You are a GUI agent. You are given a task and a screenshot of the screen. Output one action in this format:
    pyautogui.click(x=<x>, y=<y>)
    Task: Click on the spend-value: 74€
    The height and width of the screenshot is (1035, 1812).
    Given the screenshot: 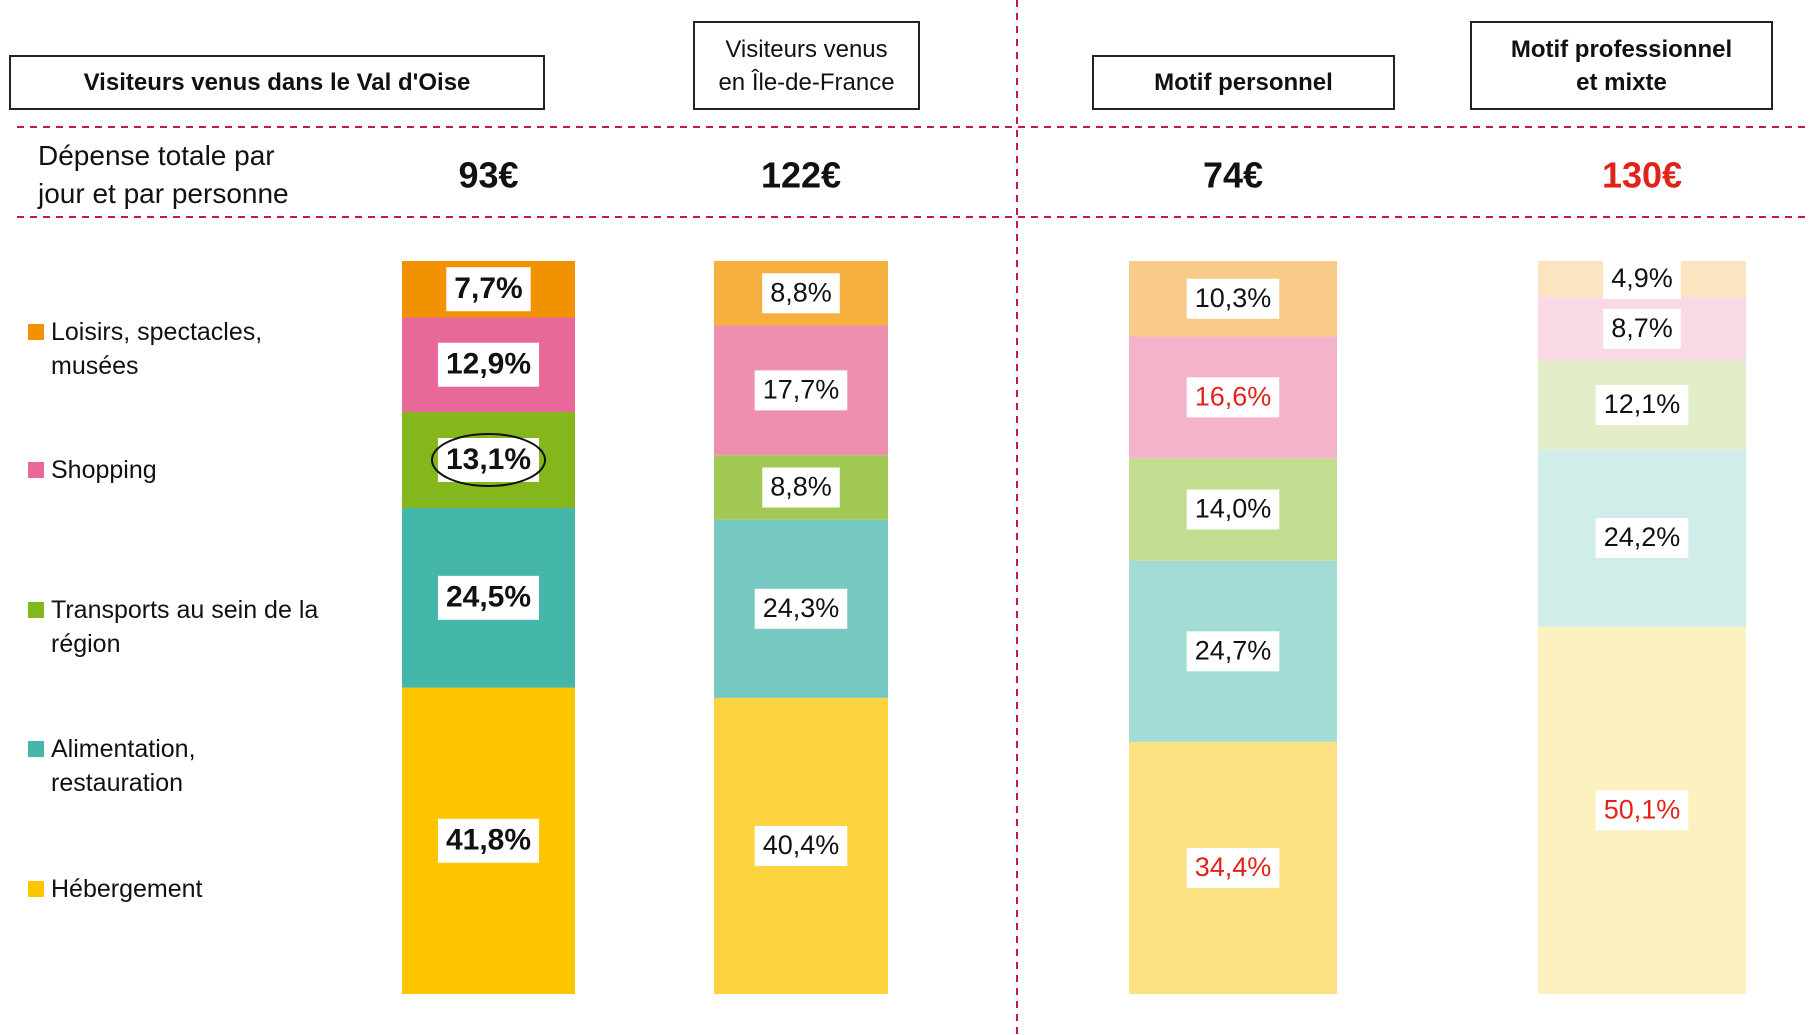 What is the action you would take?
    pyautogui.click(x=1233, y=175)
    